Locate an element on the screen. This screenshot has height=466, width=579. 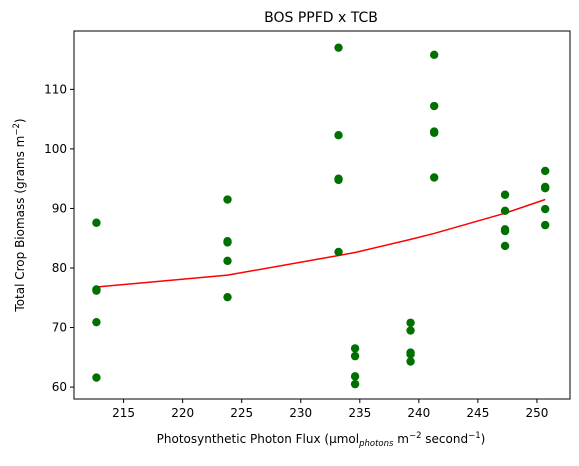
y-axis-label-superscript: −2 is located at coordinates (17, 129).